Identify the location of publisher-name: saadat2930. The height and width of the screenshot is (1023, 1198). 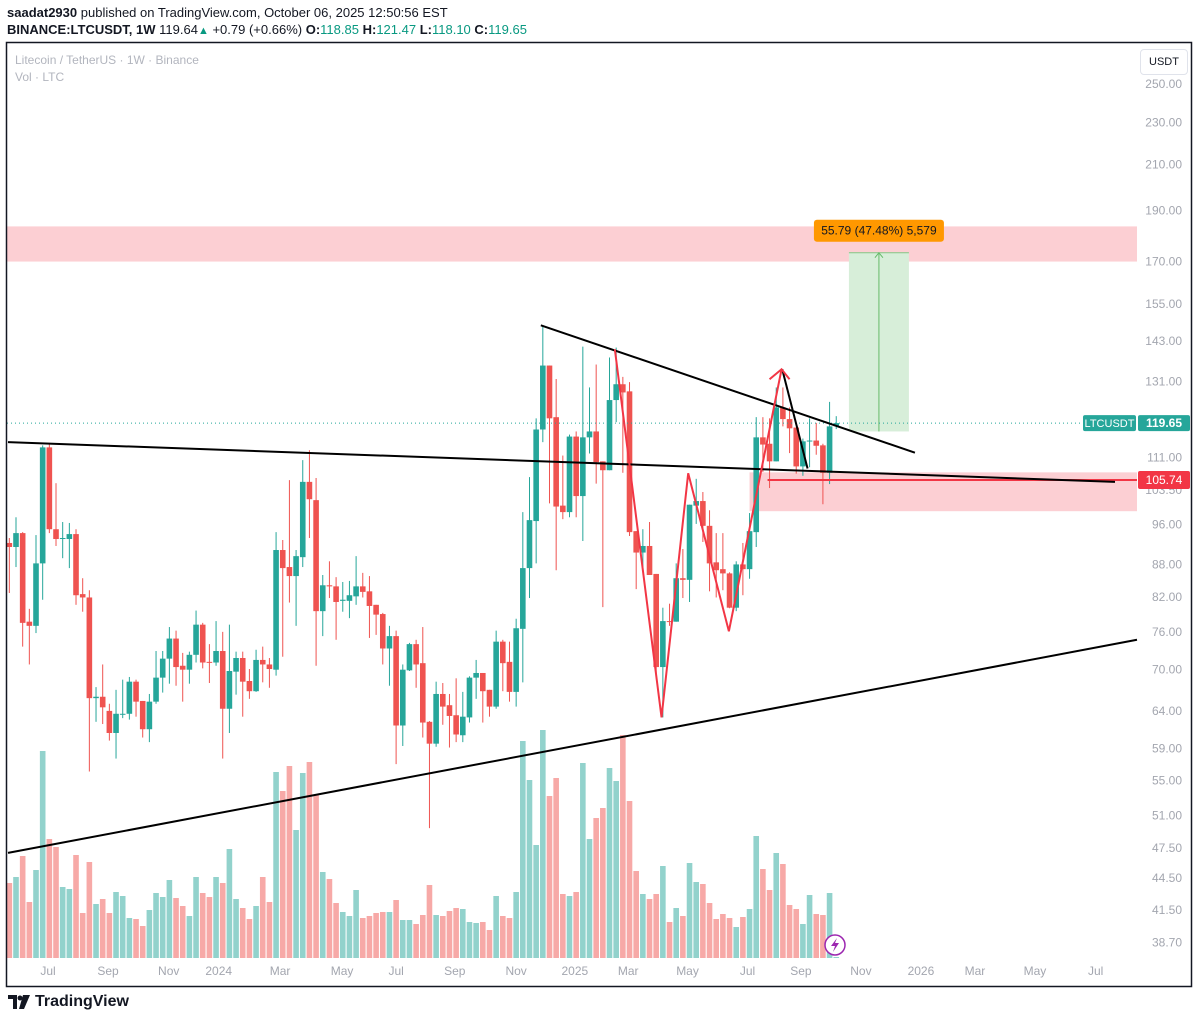
(42, 12).